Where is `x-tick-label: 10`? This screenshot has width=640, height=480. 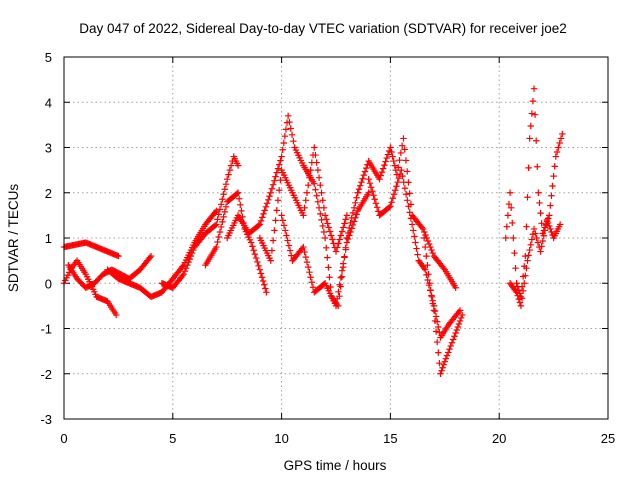 x-tick-label: 10 is located at coordinates (281, 438).